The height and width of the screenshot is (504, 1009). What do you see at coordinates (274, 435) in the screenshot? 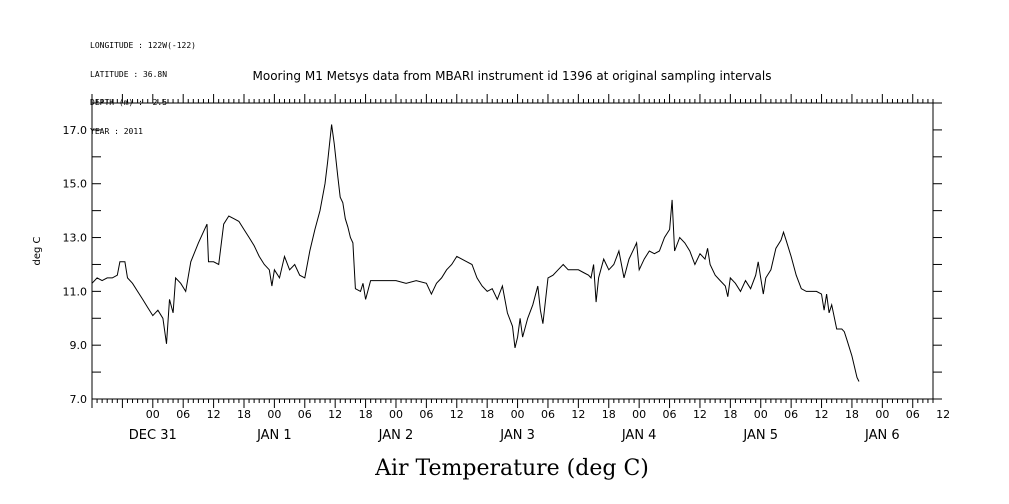
I see `day-label: JAN 1` at bounding box center [274, 435].